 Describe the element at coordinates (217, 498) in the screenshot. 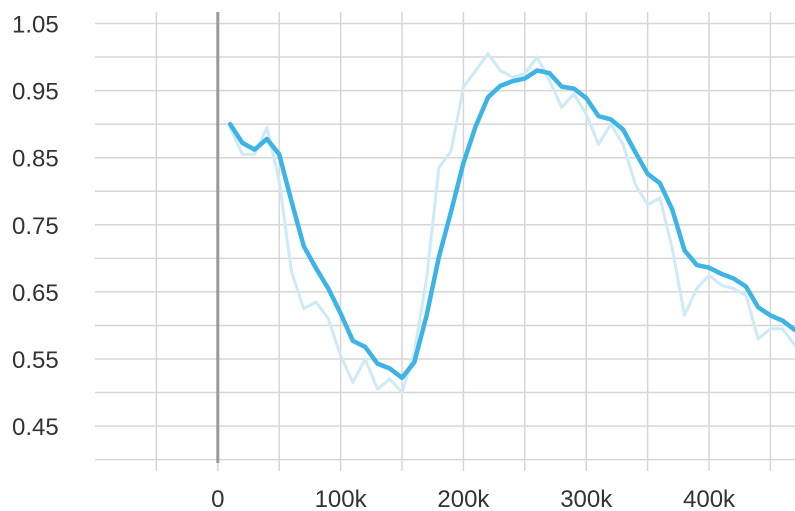

I see `x-tick-label: 0` at that location.